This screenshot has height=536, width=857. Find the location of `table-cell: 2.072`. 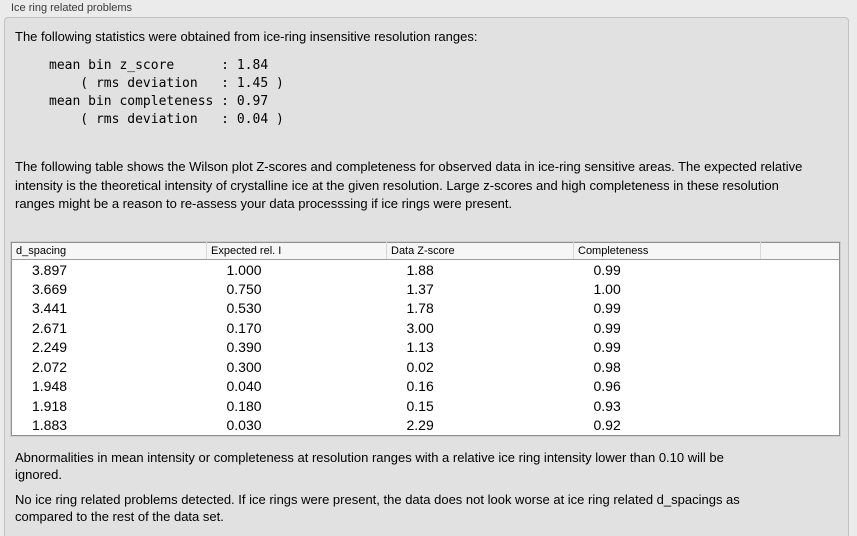

table-cell: 2.072 is located at coordinates (50, 366).